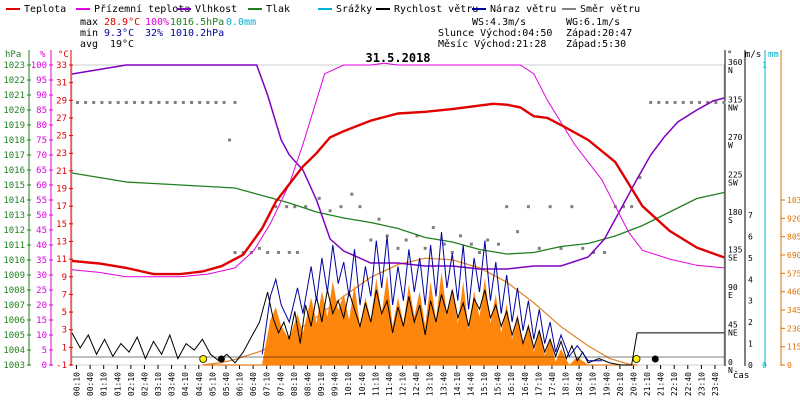  I want to click on temp-tick-label: 1, so click(64, 348).